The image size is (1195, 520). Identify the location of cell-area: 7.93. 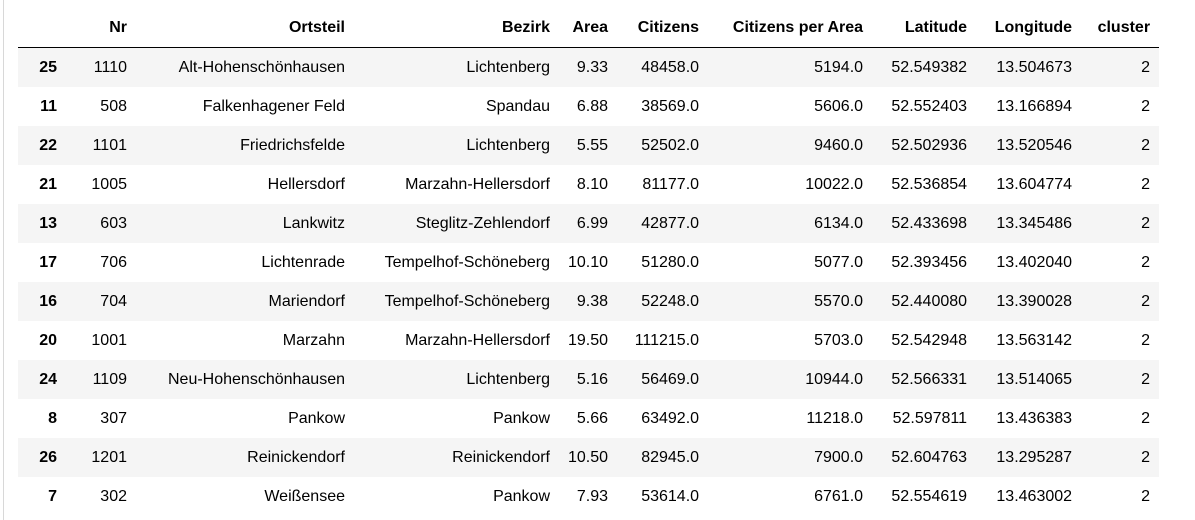
(592, 496).